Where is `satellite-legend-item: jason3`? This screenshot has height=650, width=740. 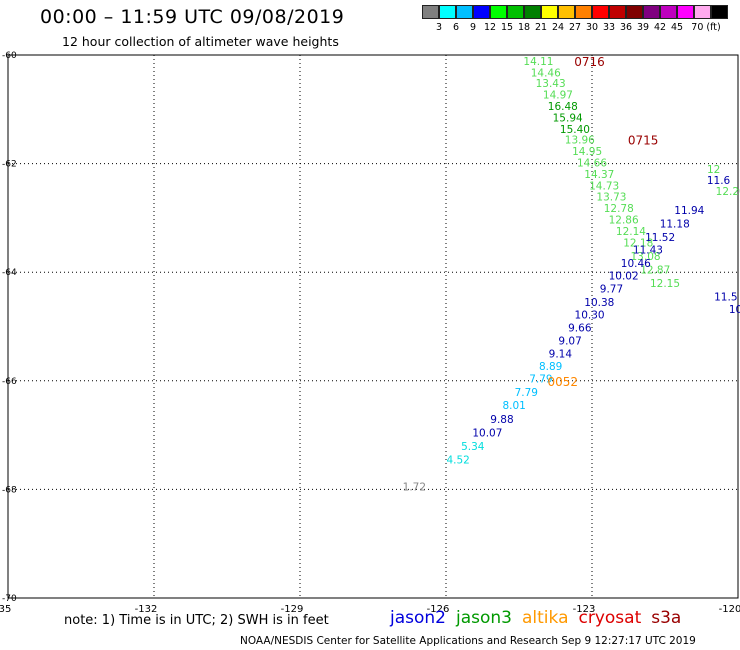 satellite-legend-item: jason3 is located at coordinates (484, 618).